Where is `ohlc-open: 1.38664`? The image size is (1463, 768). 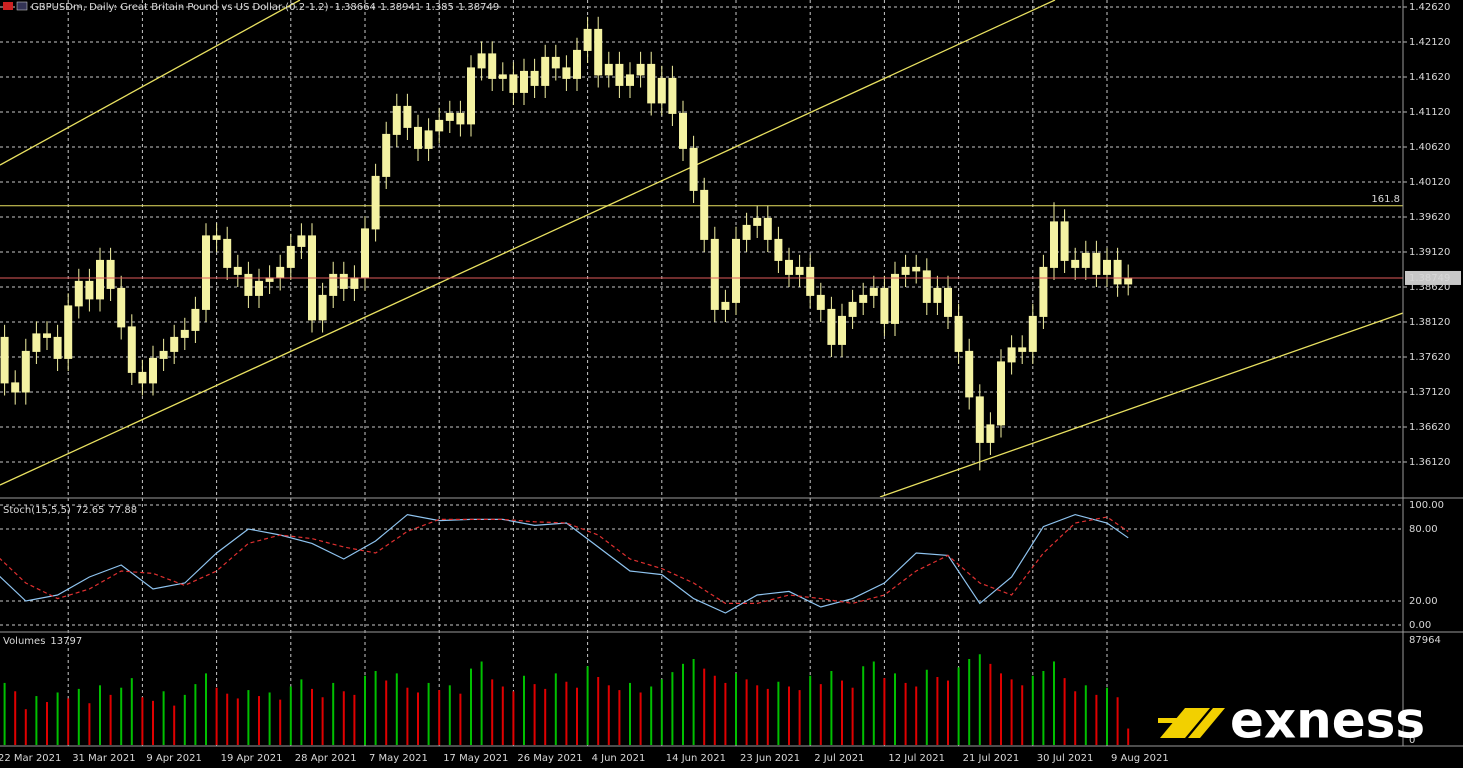 ohlc-open: 1.38664 is located at coordinates (355, 7).